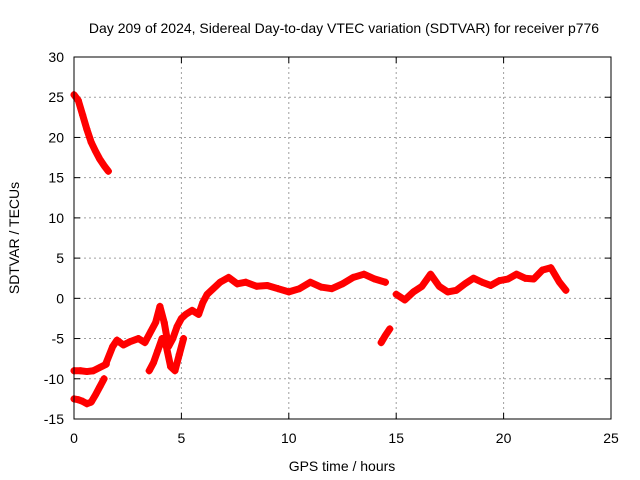 This screenshot has height=480, width=640. I want to click on y-tick-label: 0, so click(60, 298).